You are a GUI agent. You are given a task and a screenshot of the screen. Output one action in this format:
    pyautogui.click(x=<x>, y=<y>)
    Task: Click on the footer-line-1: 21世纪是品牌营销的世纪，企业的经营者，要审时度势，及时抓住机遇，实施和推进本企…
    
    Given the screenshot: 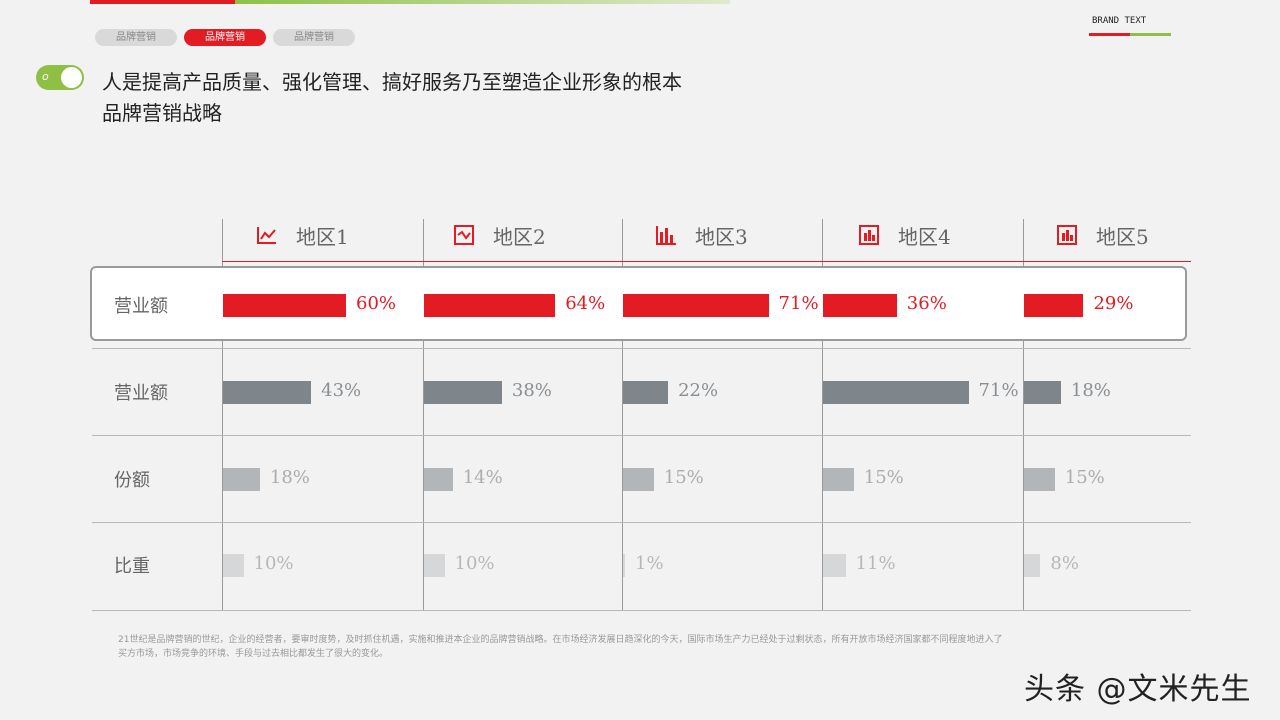 What is the action you would take?
    pyautogui.click(x=560, y=640)
    